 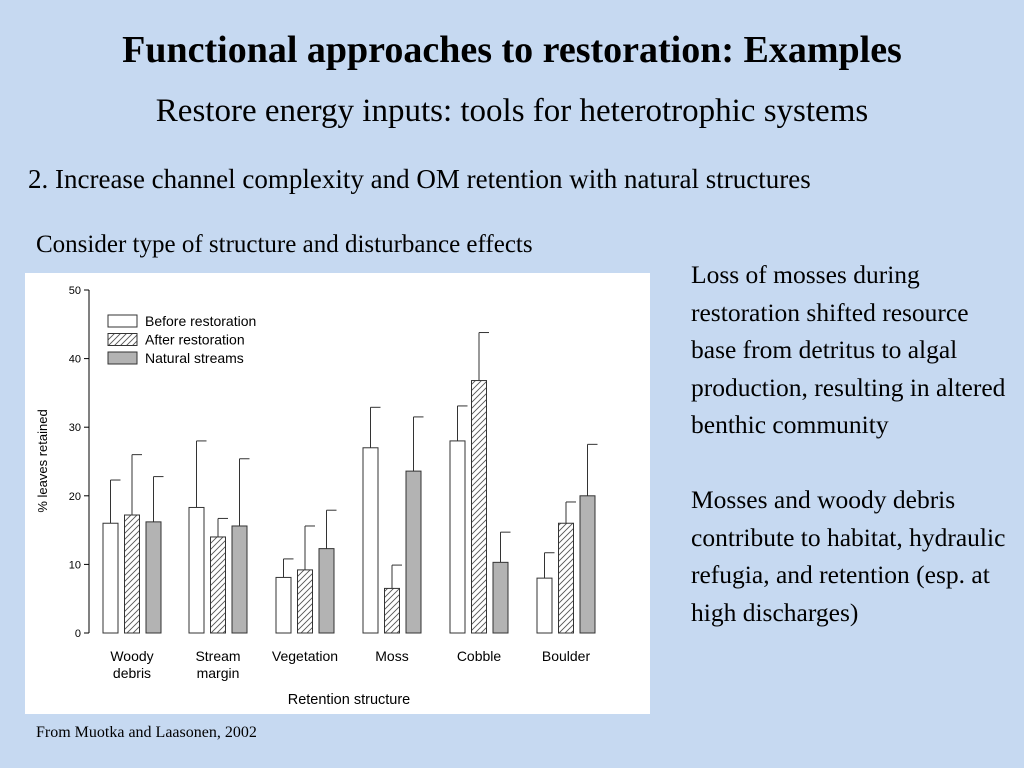 What do you see at coordinates (75, 428) in the screenshot?
I see `y-tick-label: 30` at bounding box center [75, 428].